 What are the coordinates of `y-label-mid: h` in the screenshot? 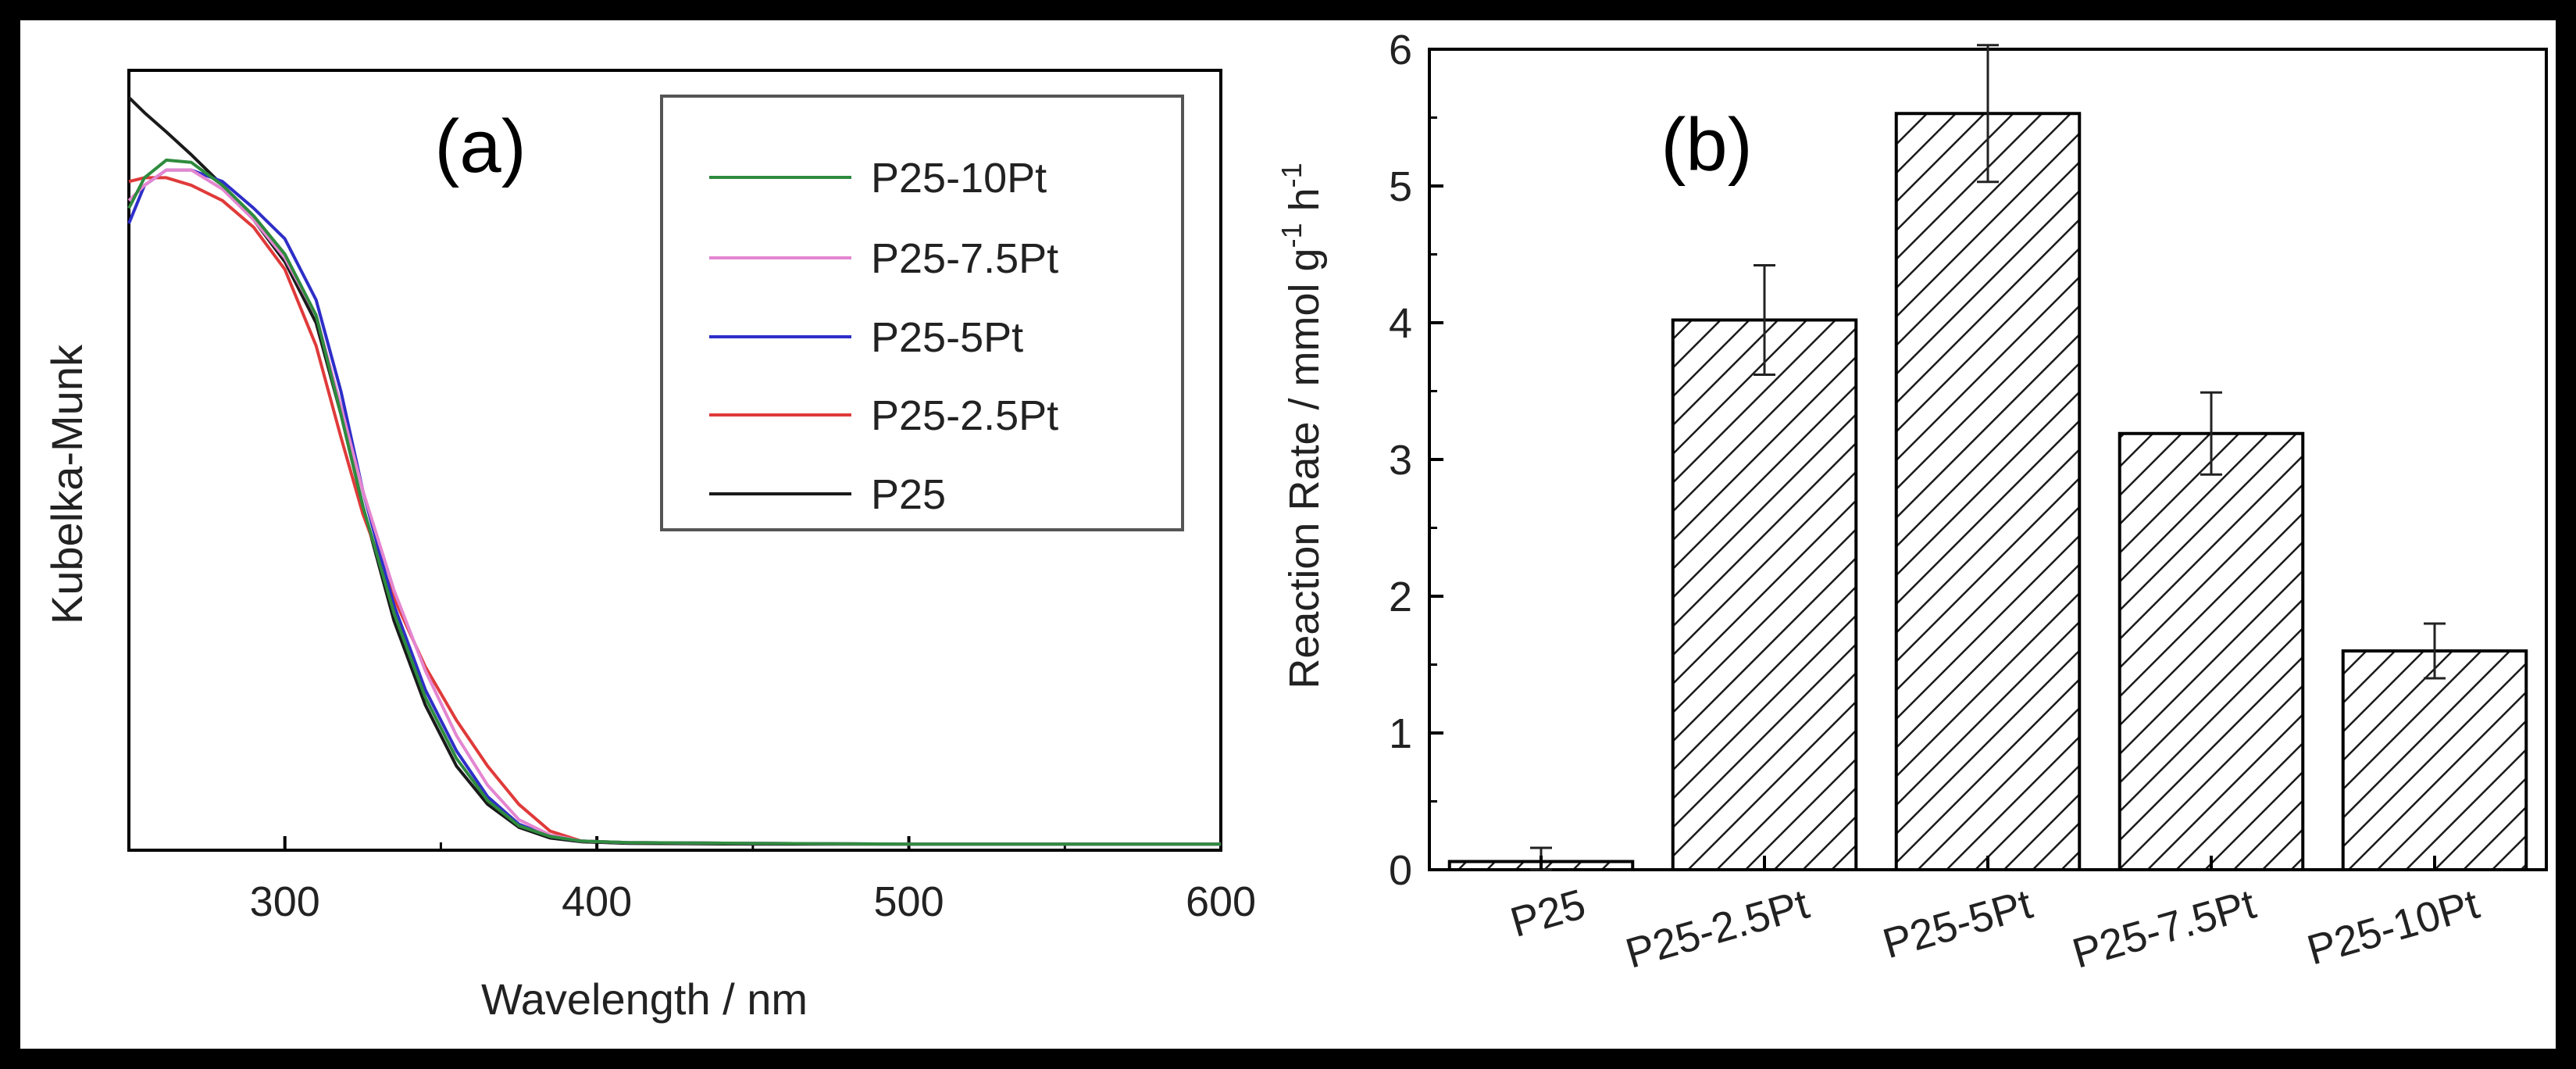 It's located at (1304, 205).